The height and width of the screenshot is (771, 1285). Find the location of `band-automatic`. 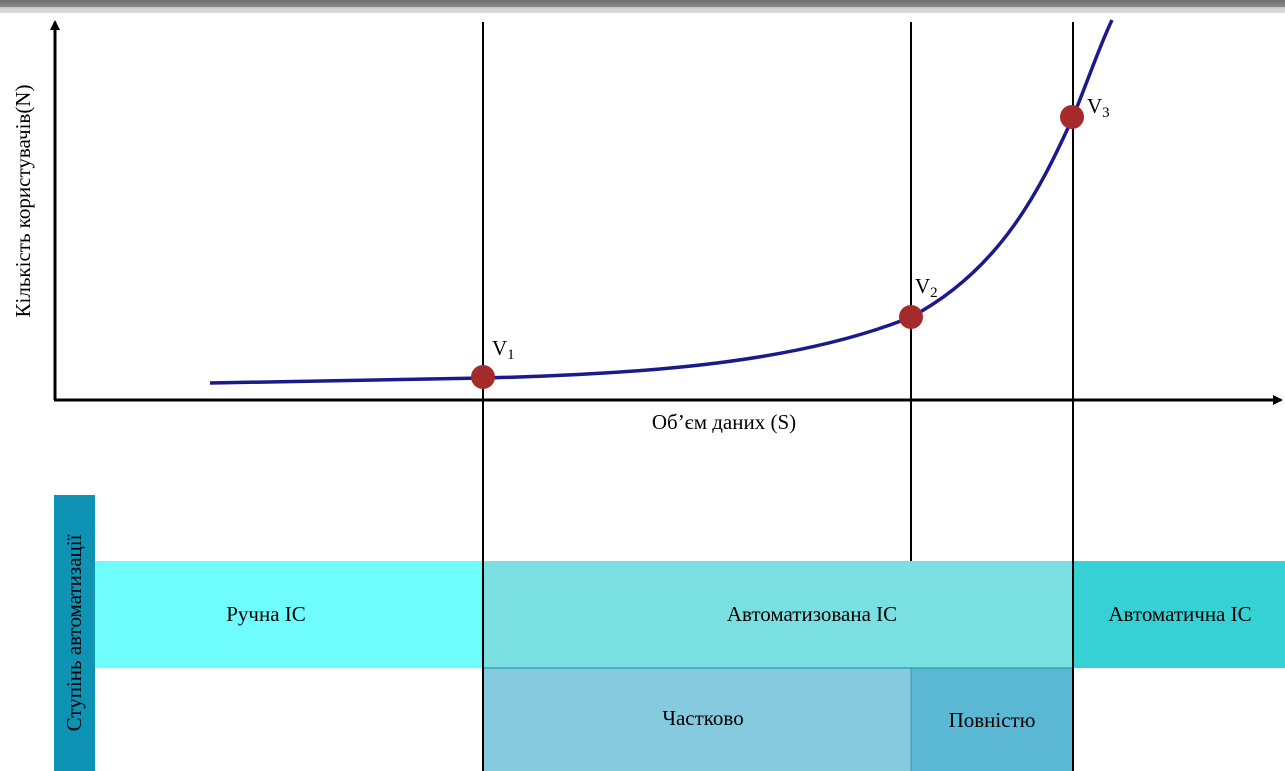

band-automatic is located at coordinates (1179, 614).